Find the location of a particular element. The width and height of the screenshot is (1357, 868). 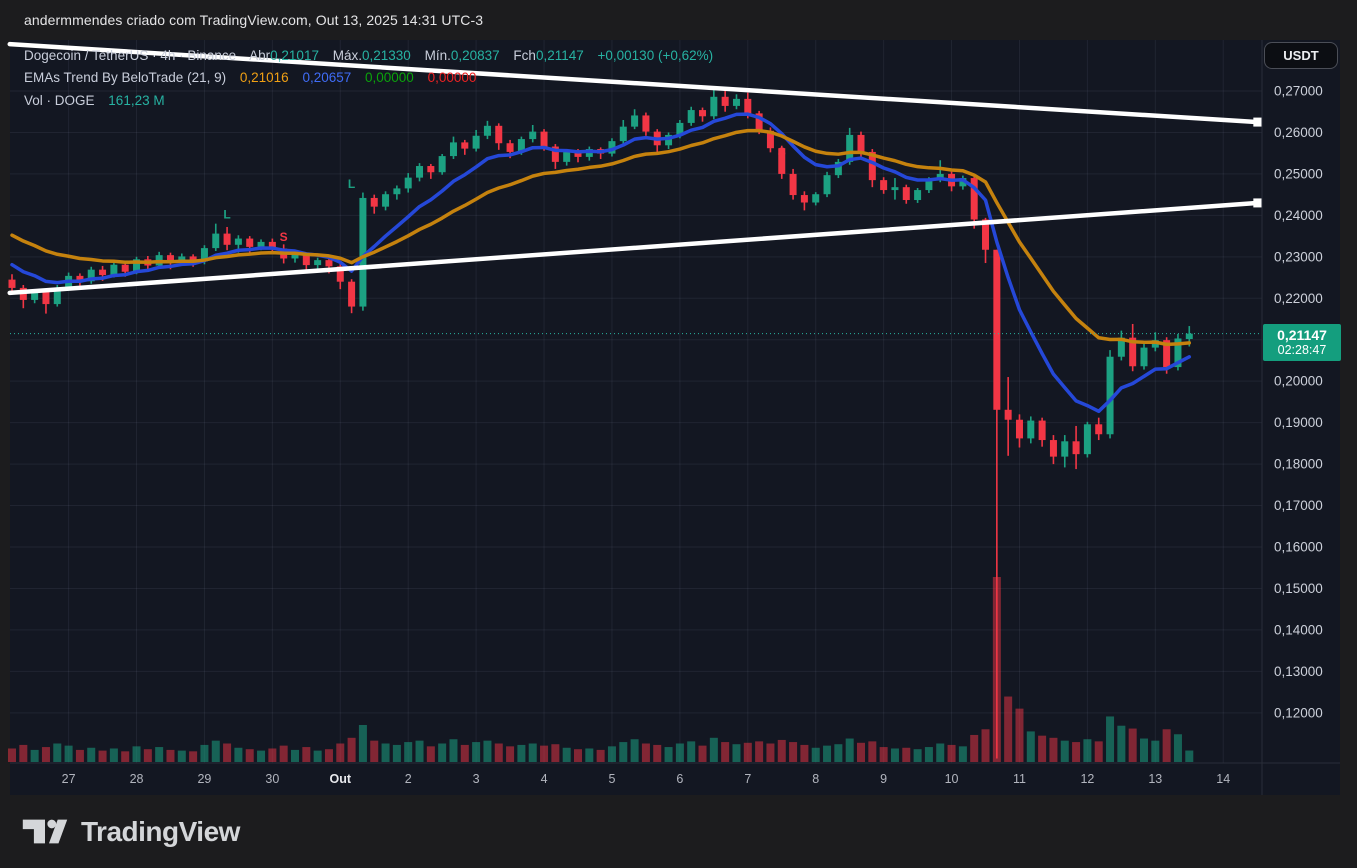

ohlc-open-label: Abr is located at coordinates (260, 55).